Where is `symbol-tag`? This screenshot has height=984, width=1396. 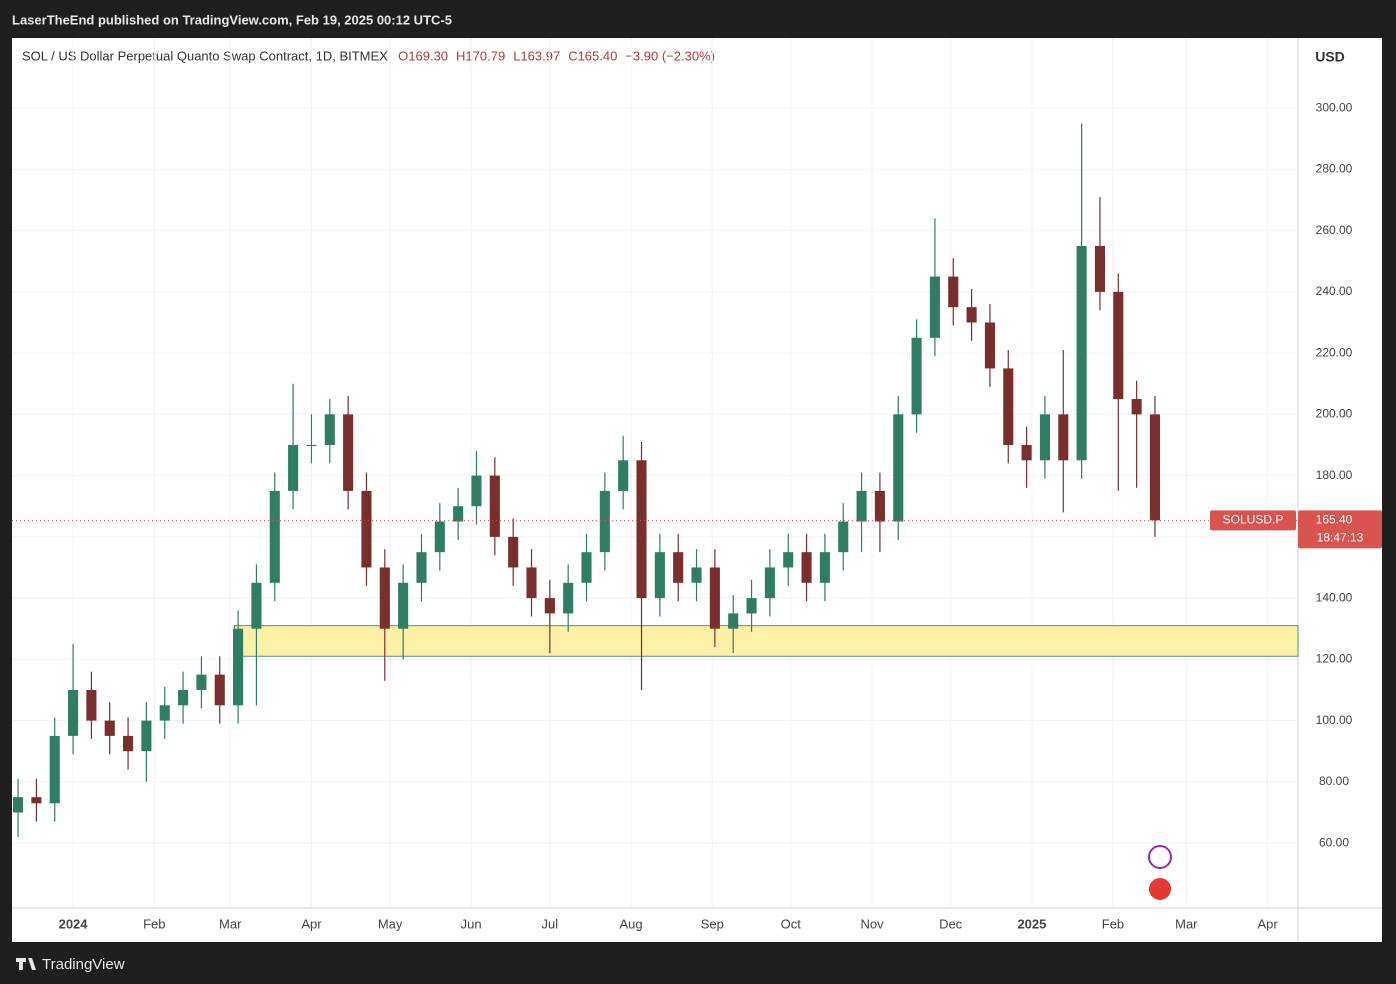 symbol-tag is located at coordinates (1253, 520).